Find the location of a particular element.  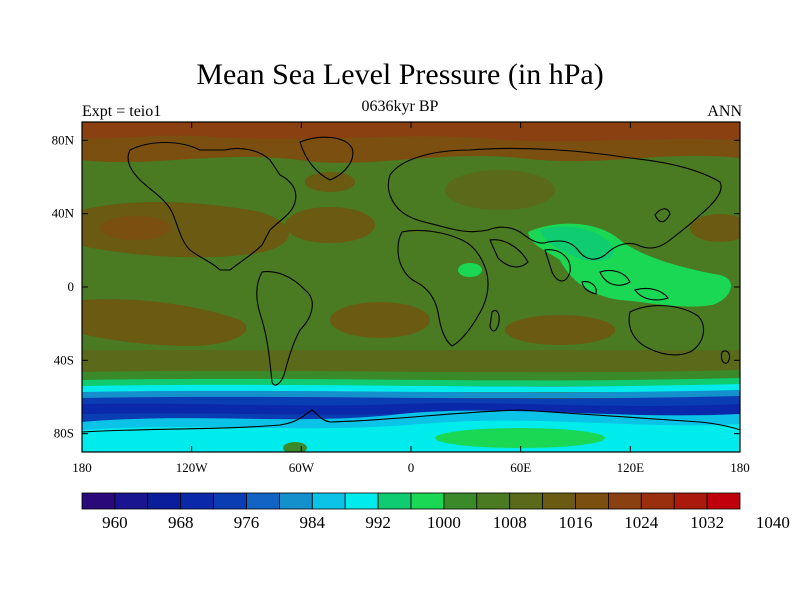

y-tick-label: 0 is located at coordinates (71, 286).